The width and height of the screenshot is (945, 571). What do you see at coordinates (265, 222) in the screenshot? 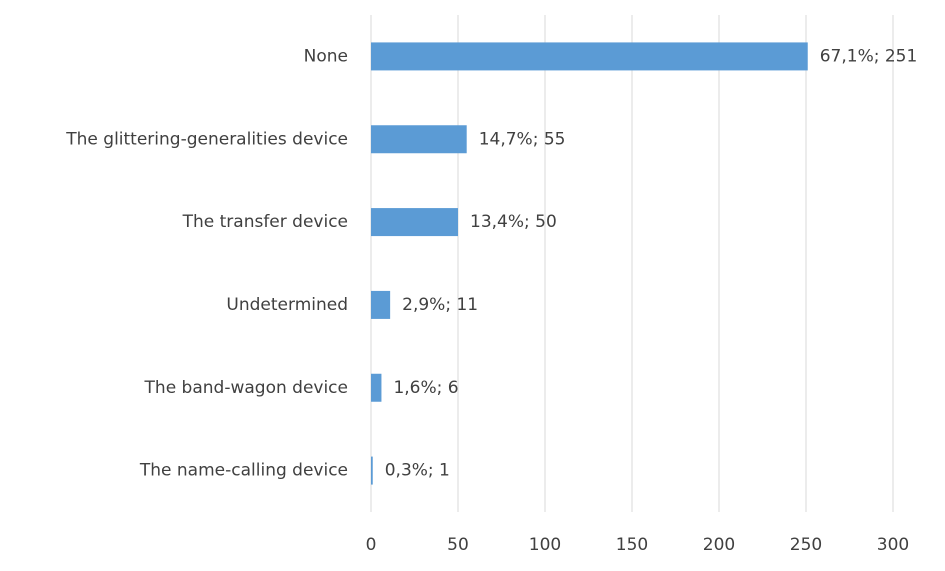
I see `y-tick-label: The transfer device` at bounding box center [265, 222].